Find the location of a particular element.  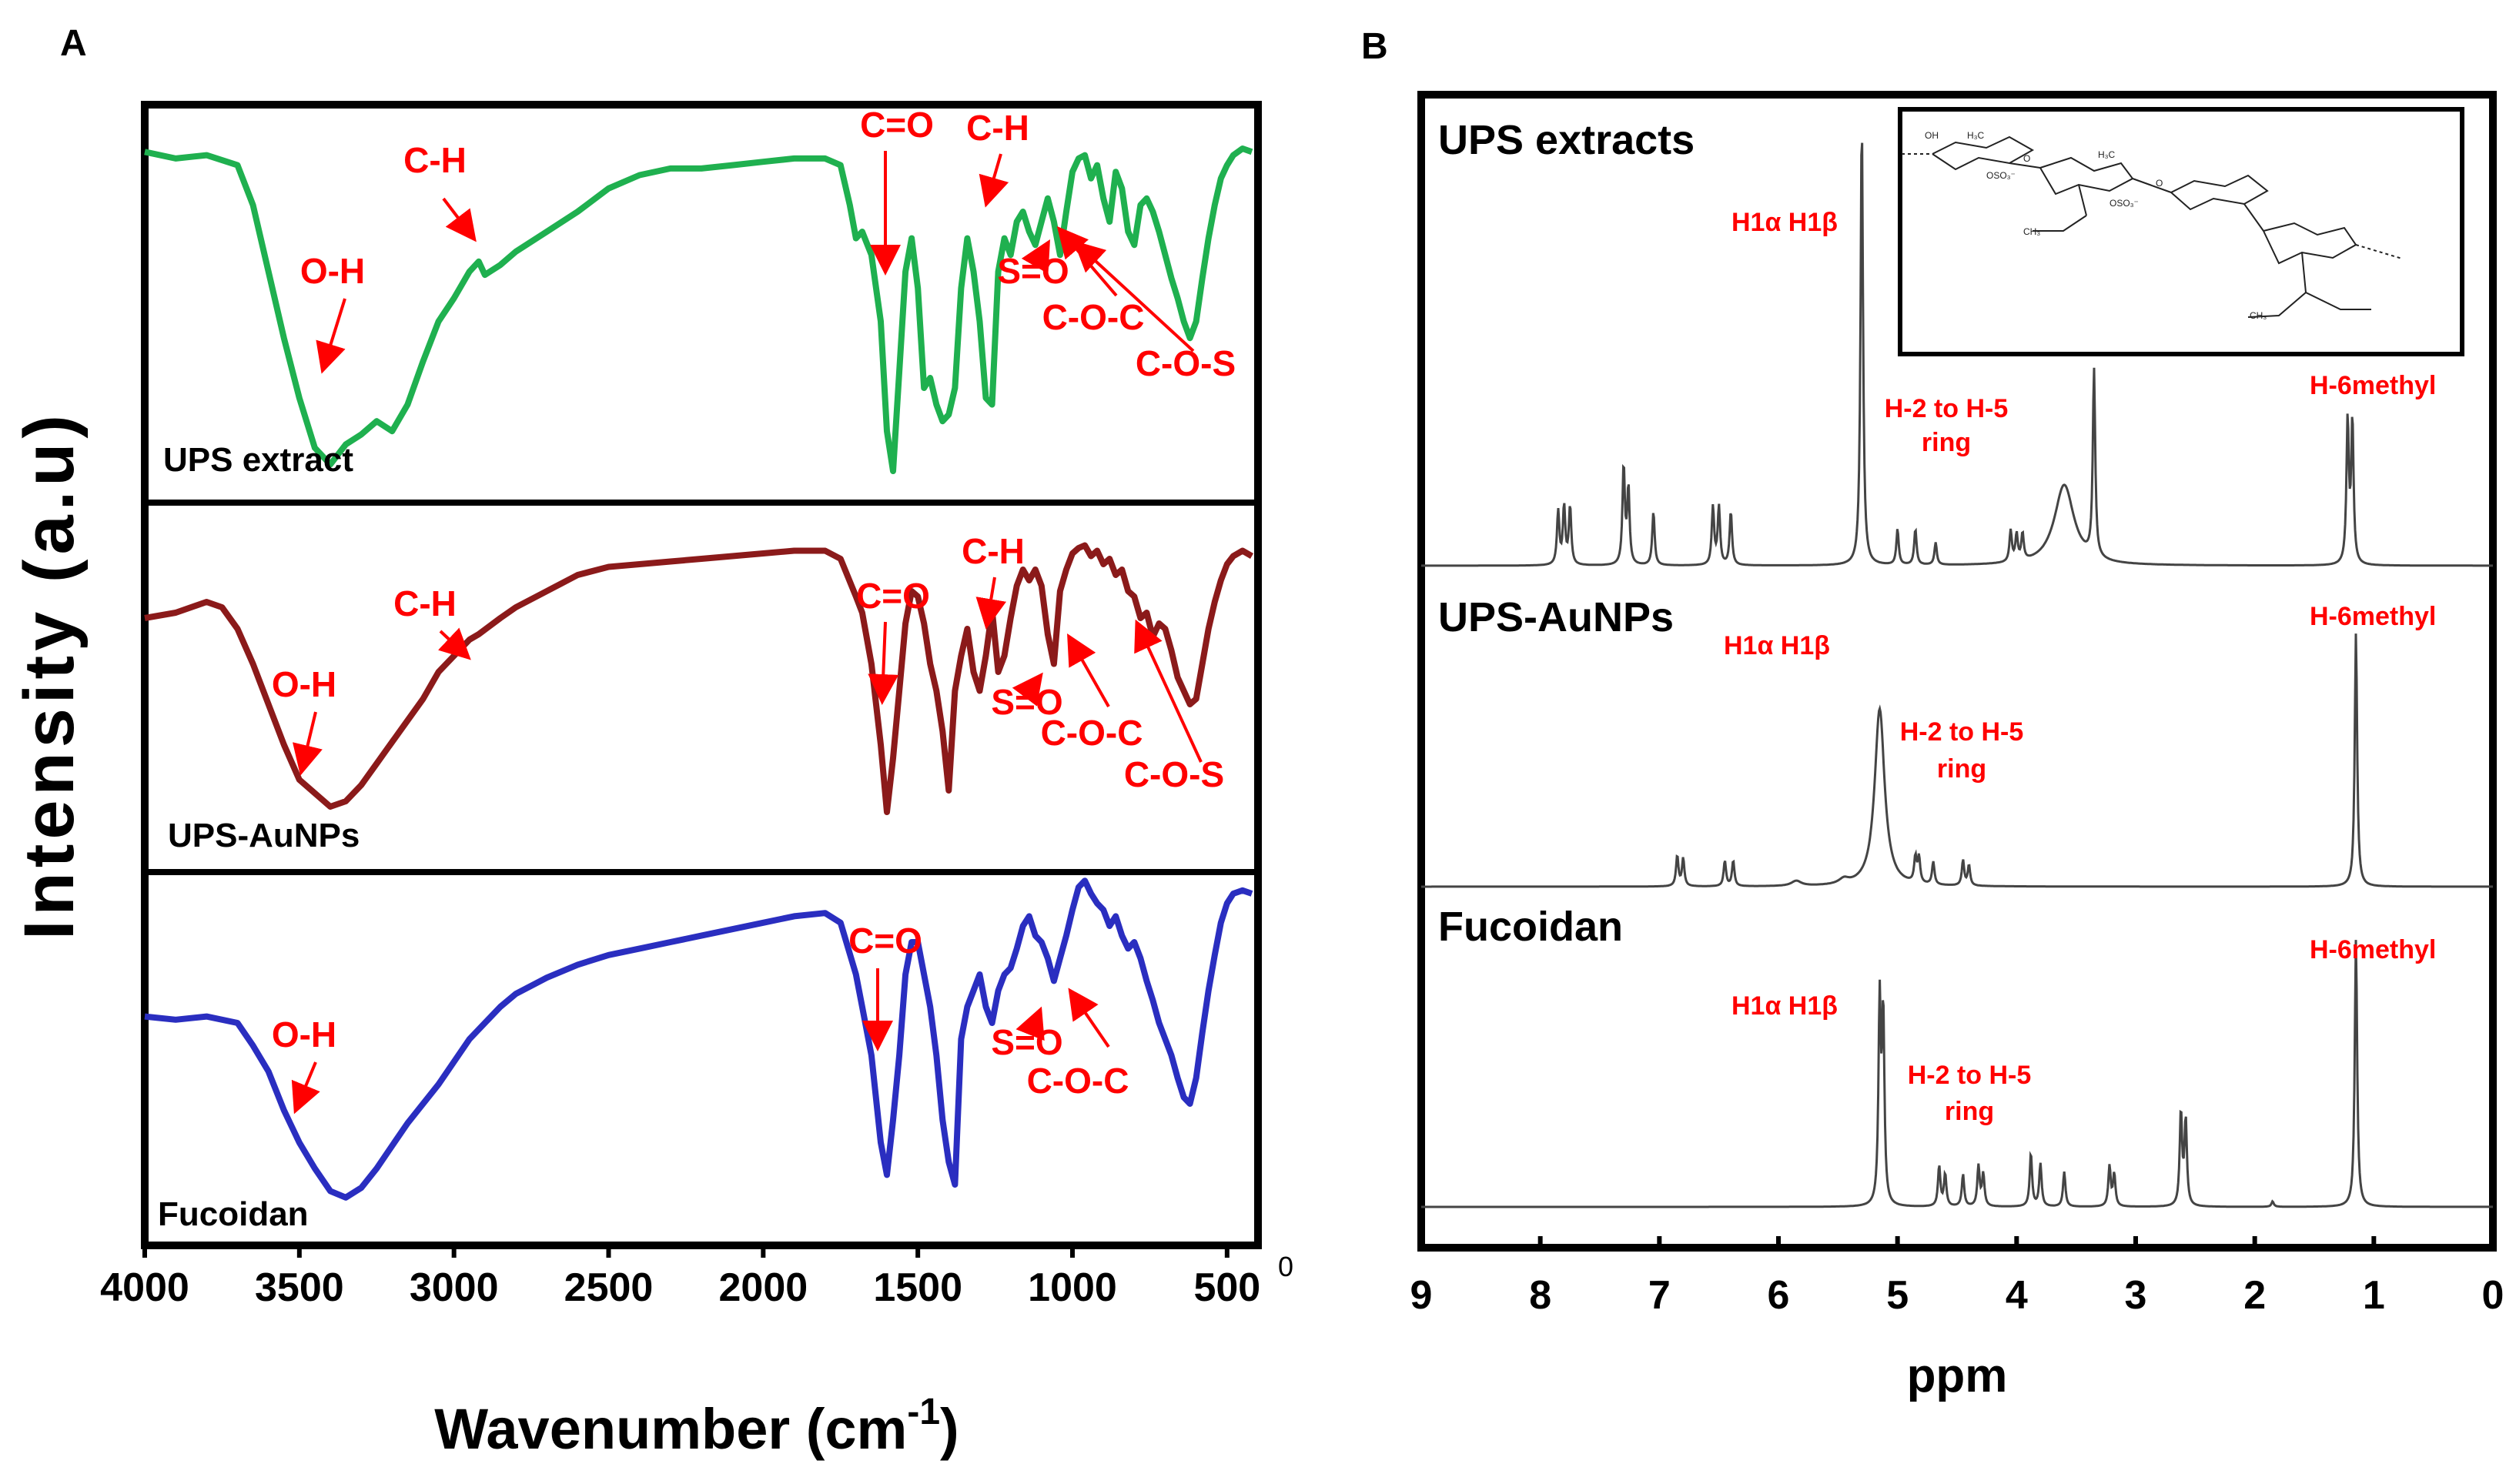

nmr-x-tick-label: 4 is located at coordinates (2017, 1295).